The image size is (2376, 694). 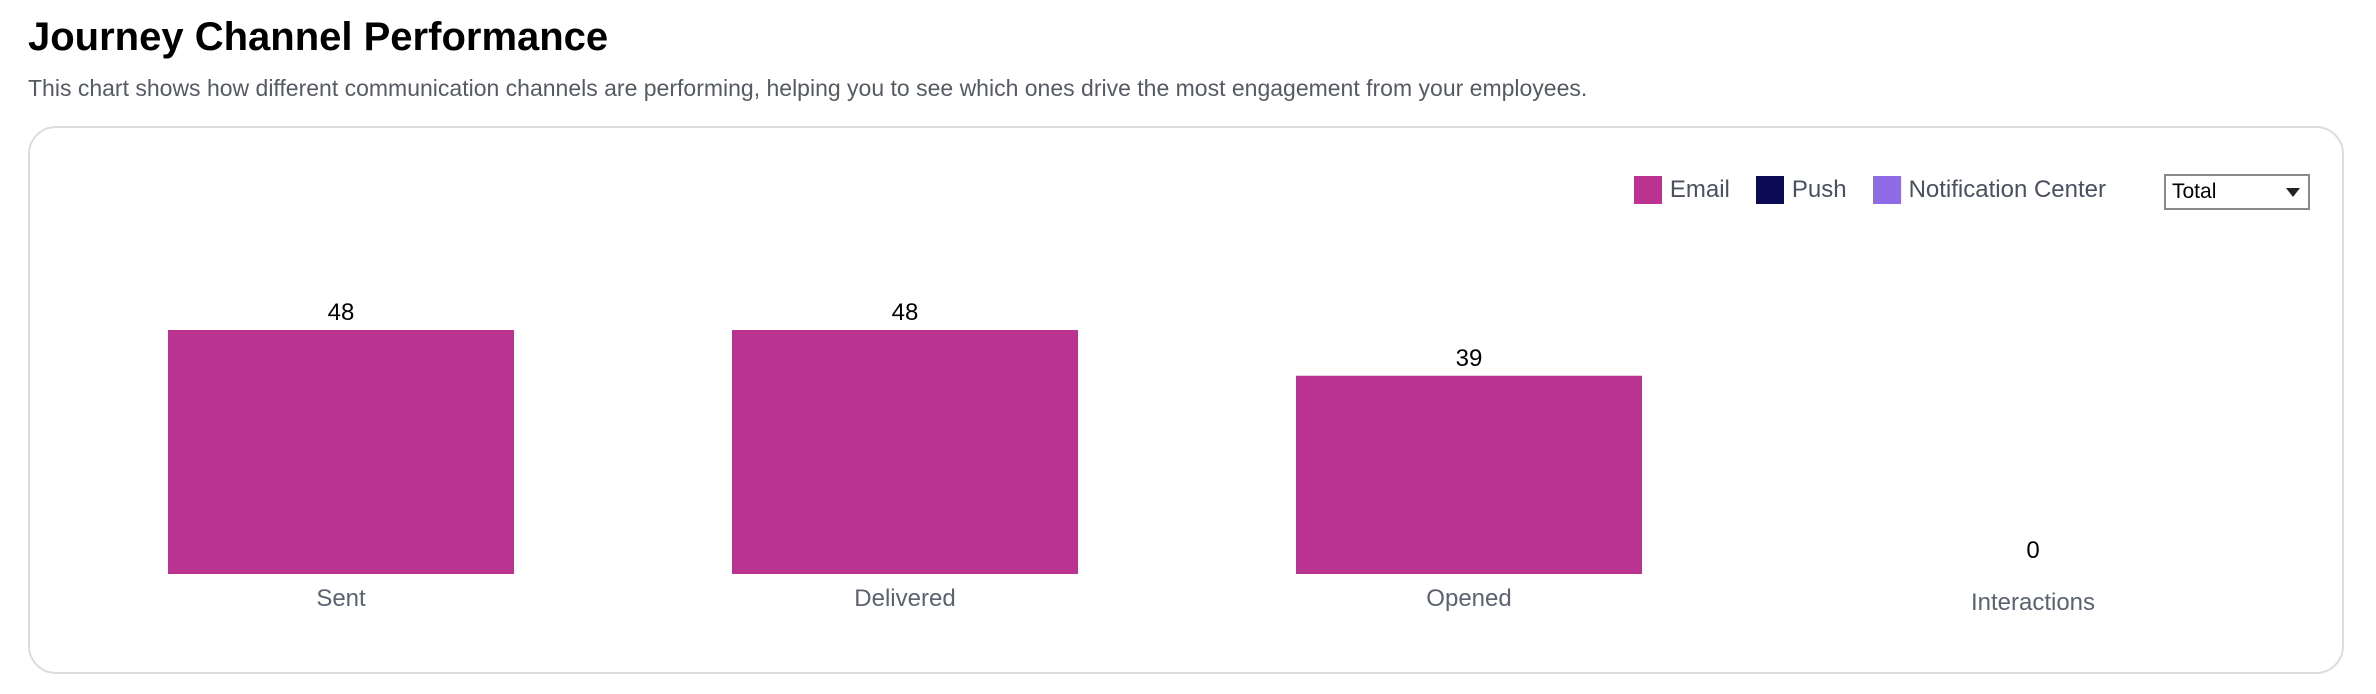 What do you see at coordinates (1869, 190) in the screenshot?
I see `chart-legend: Email Push Notification Center` at bounding box center [1869, 190].